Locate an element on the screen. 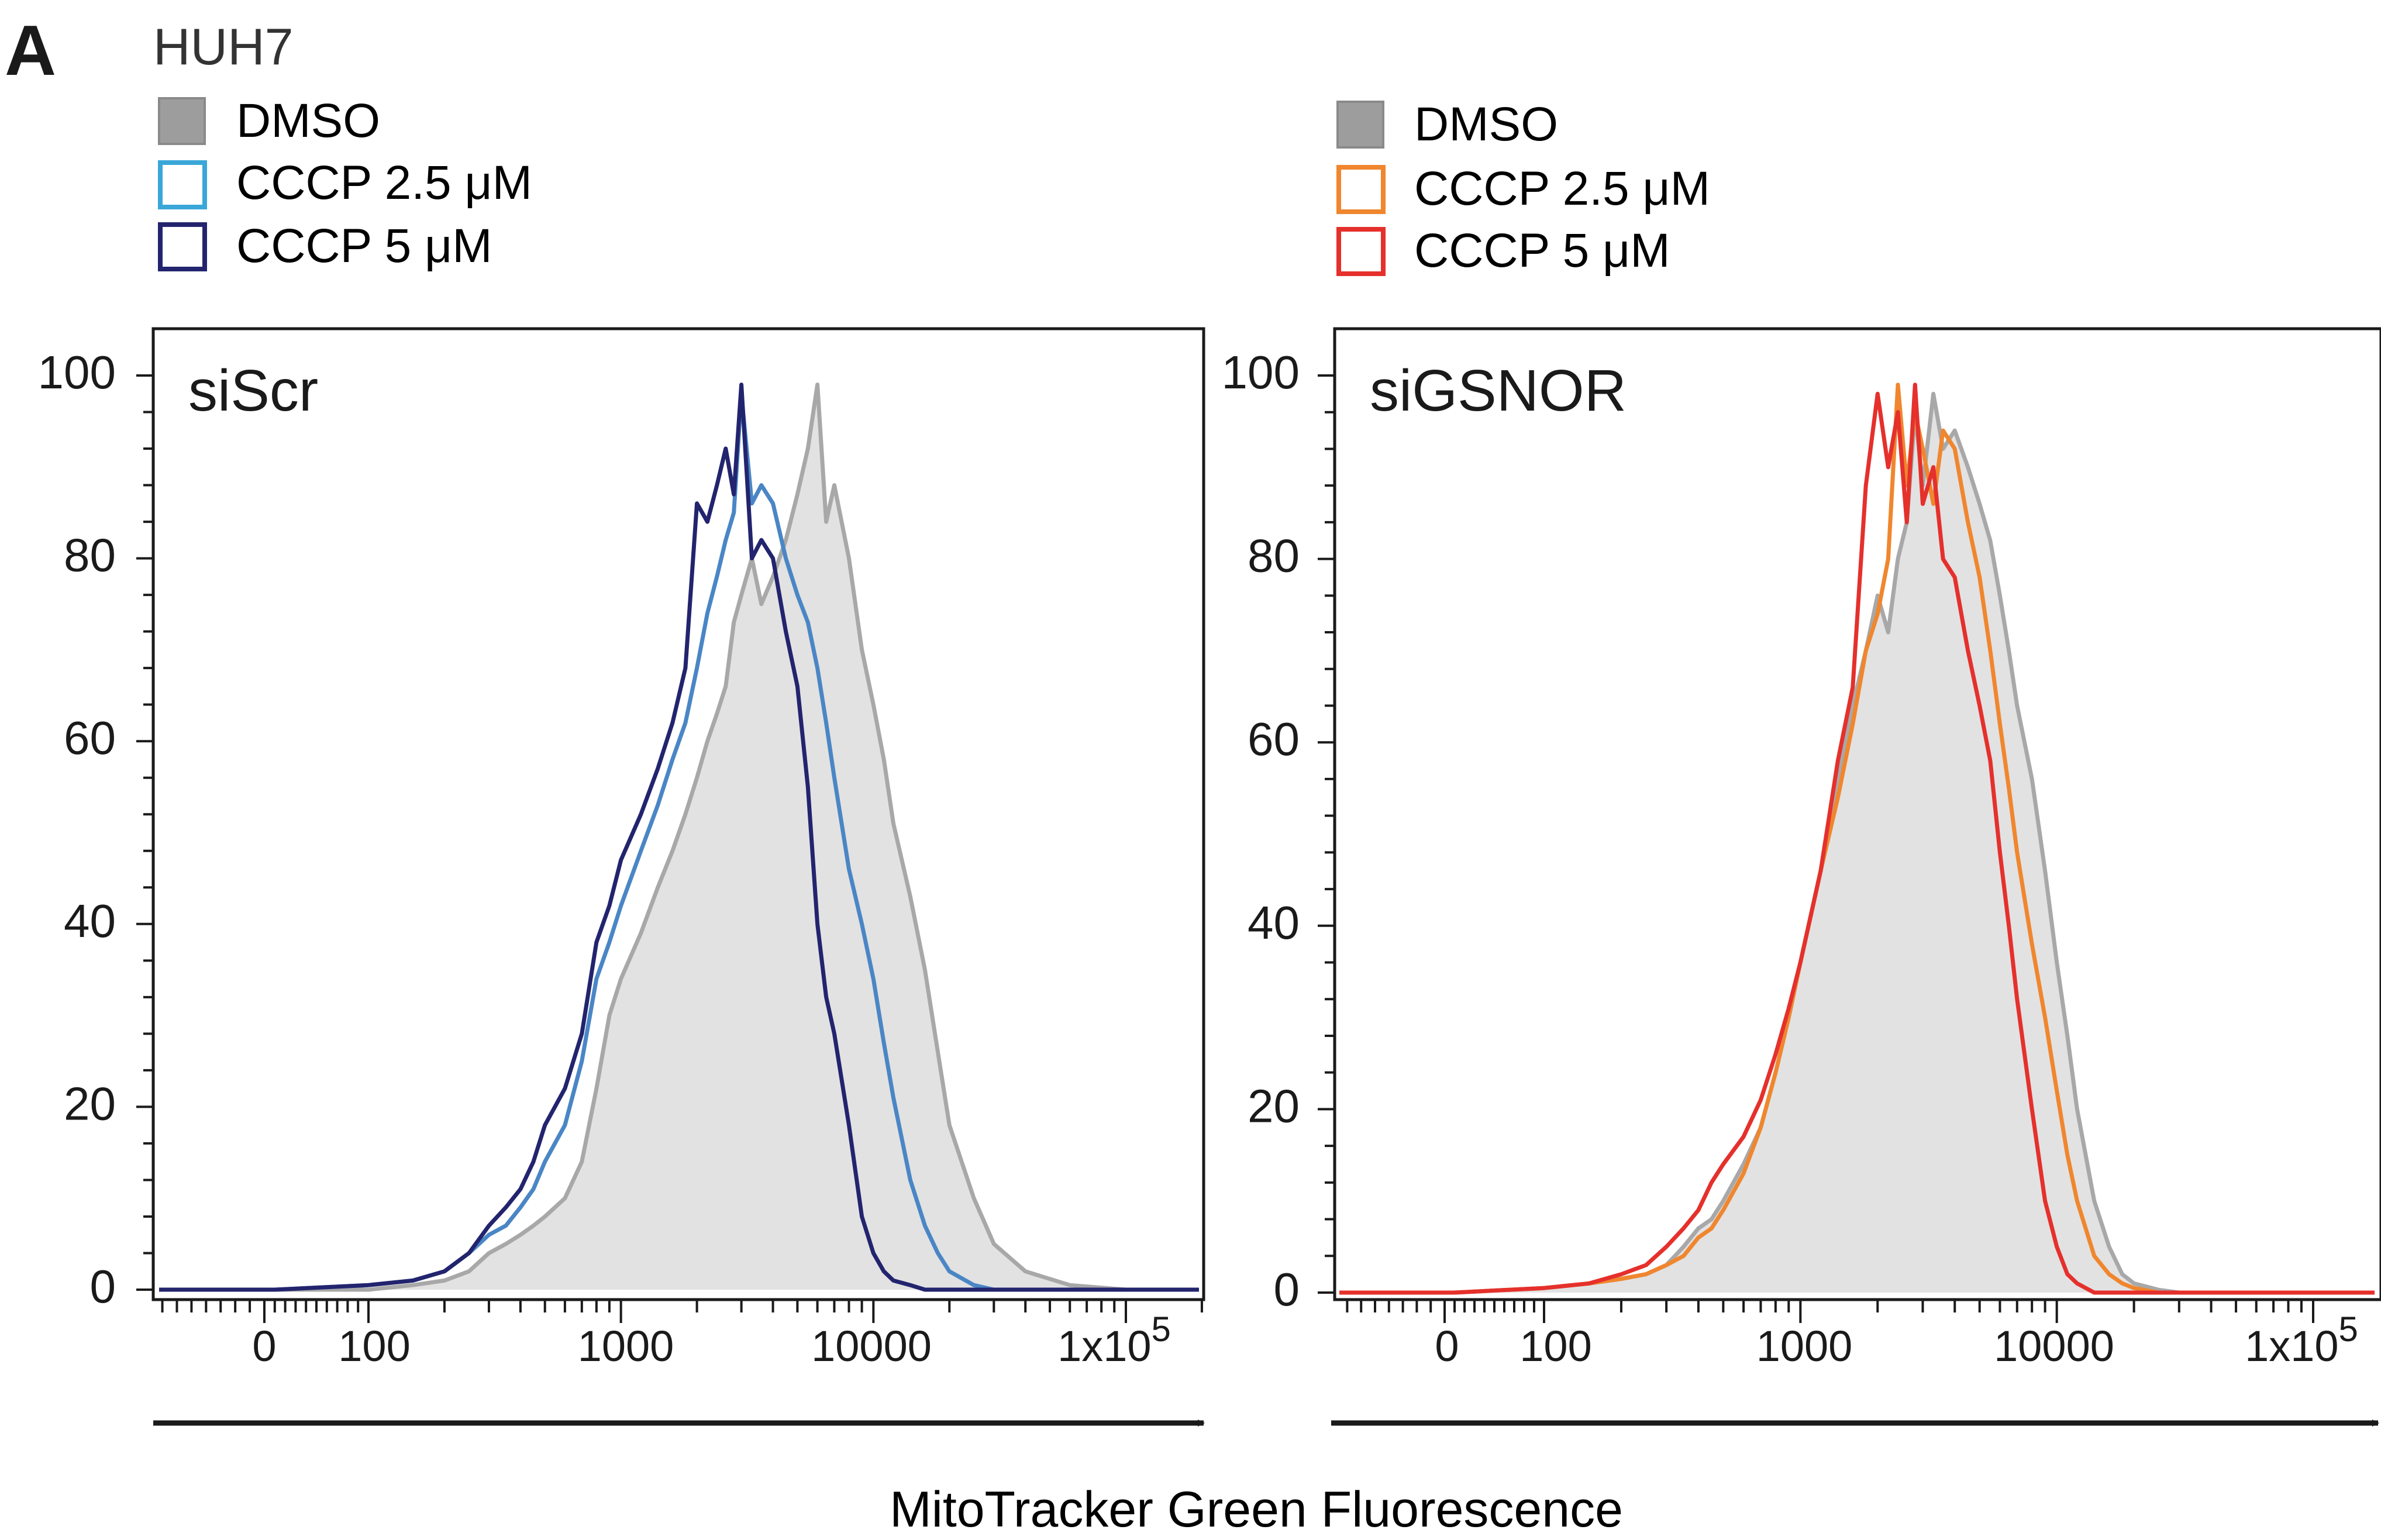  cell-line-label: HUH7 is located at coordinates (223, 46).